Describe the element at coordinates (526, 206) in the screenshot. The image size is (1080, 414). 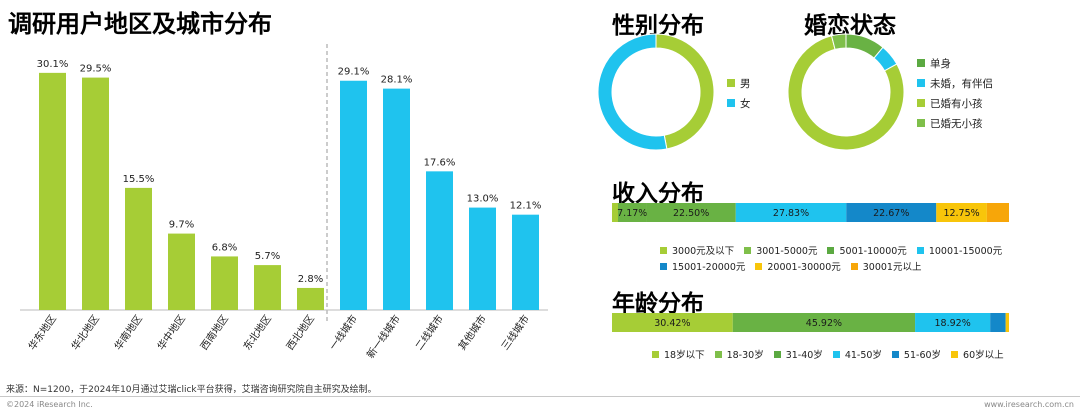
I see `bar-value-label: 12.1%` at that location.